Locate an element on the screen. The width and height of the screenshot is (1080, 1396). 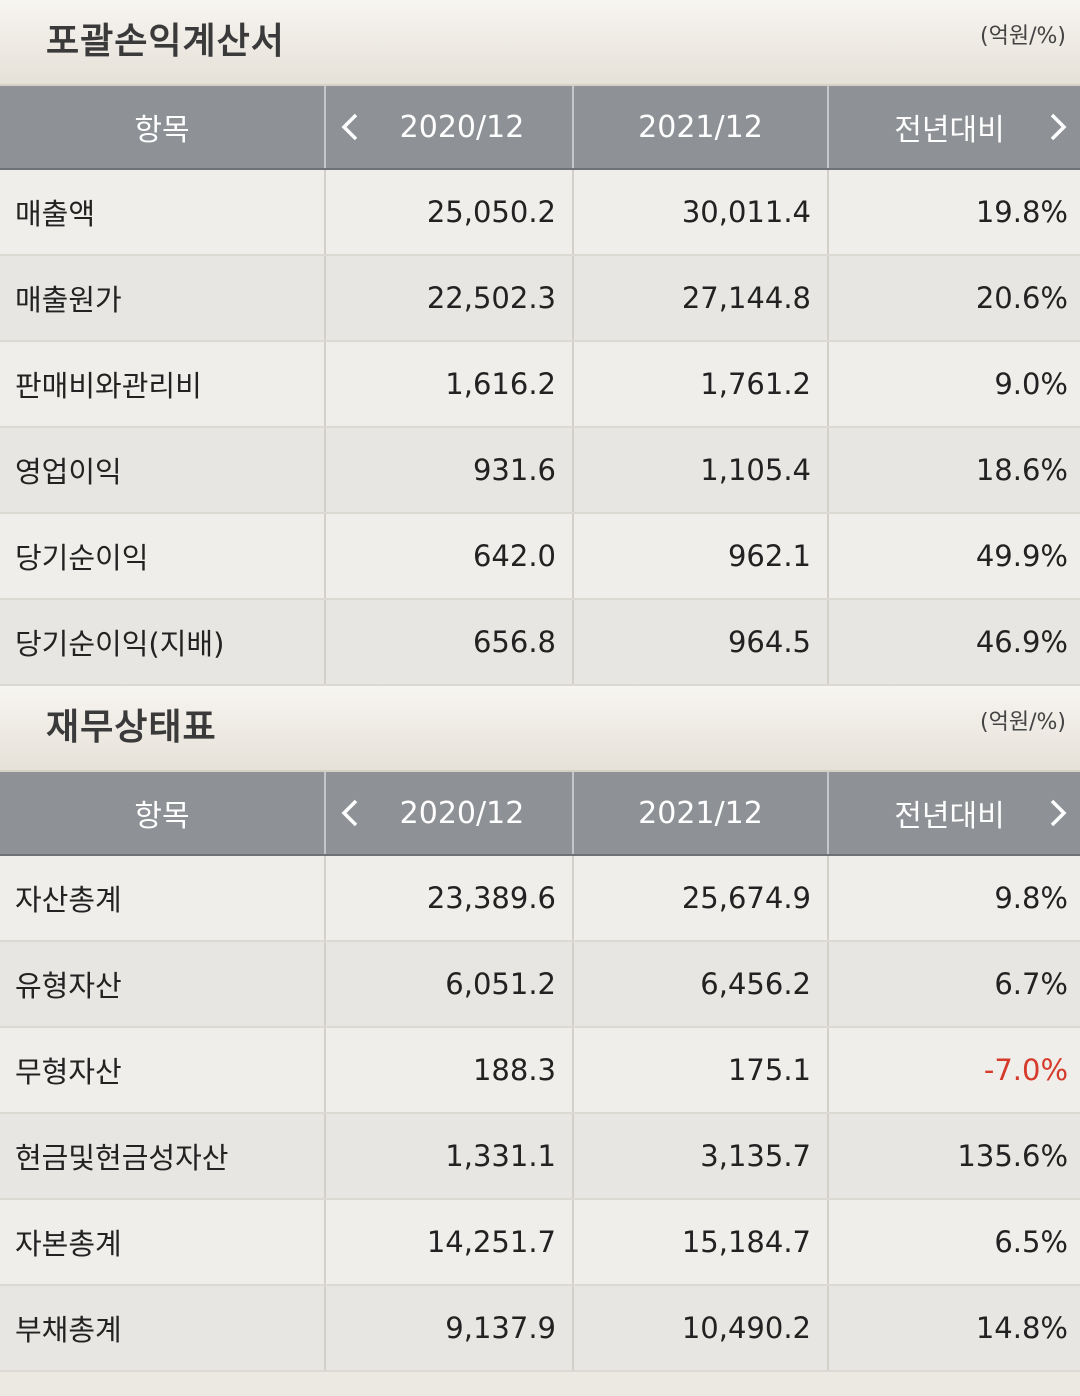
value-2020: 14,251.7 is located at coordinates (450, 1242).